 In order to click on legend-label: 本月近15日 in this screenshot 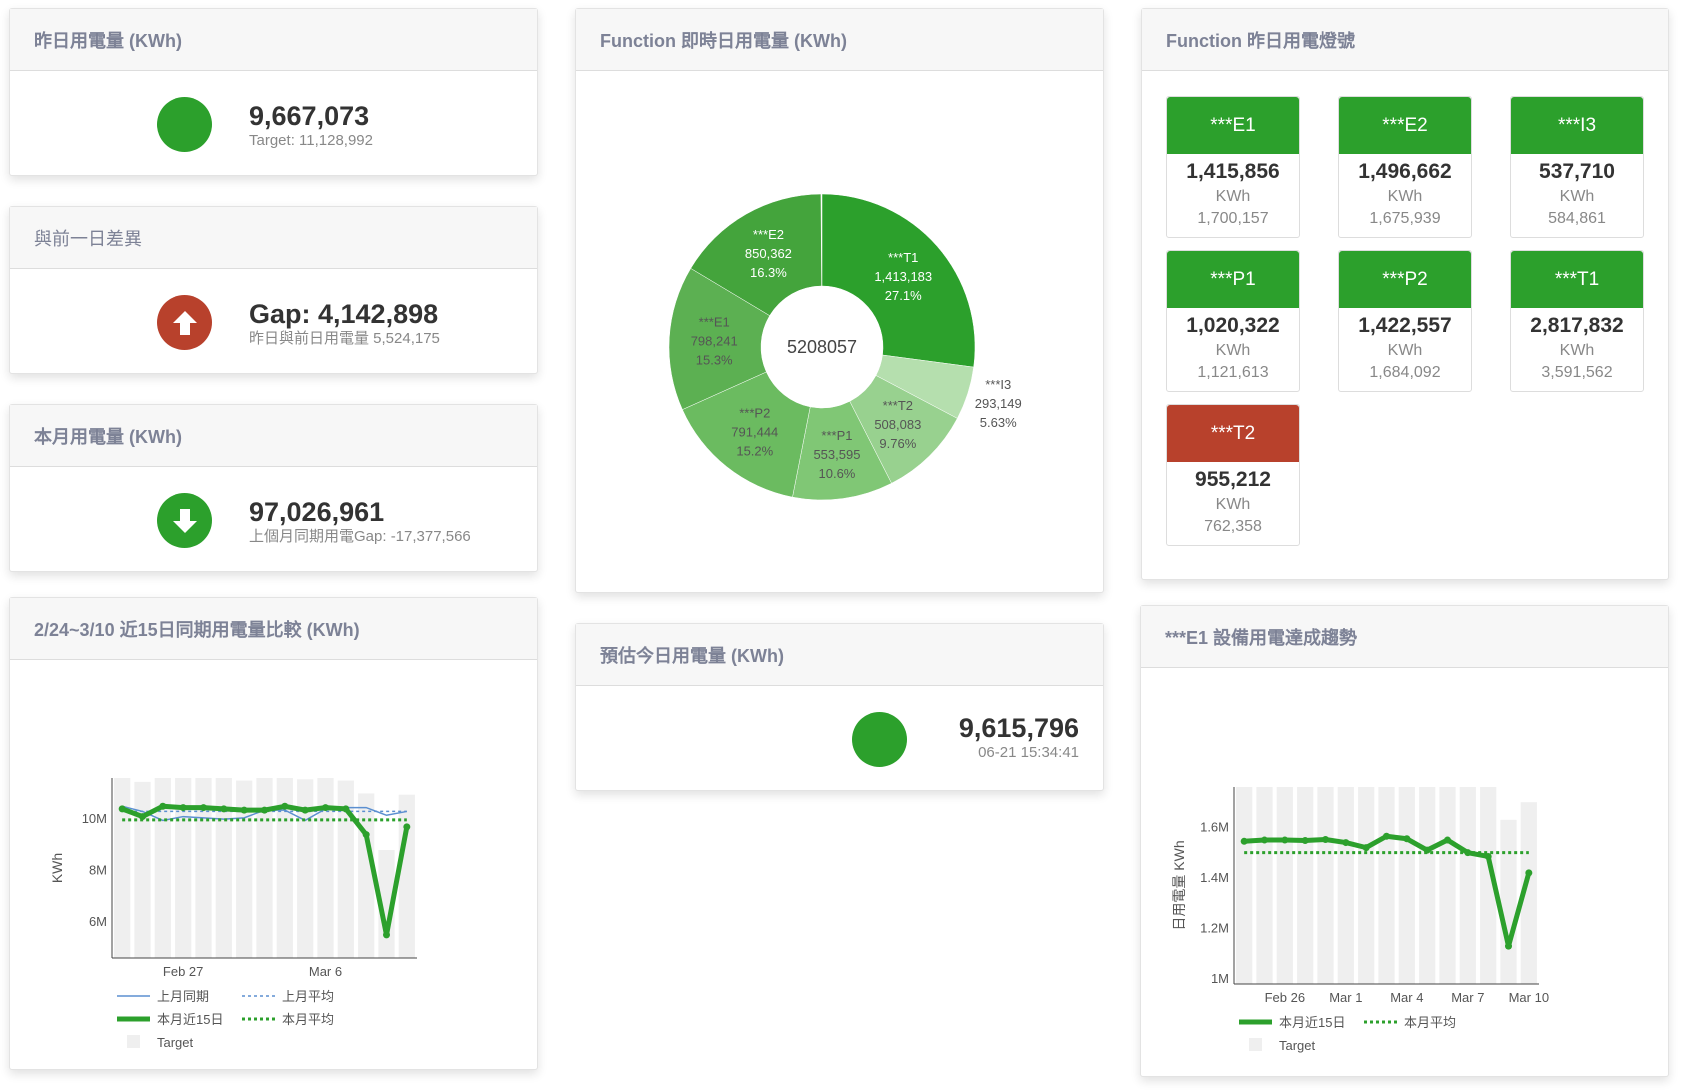, I will do `click(190, 1019)`.